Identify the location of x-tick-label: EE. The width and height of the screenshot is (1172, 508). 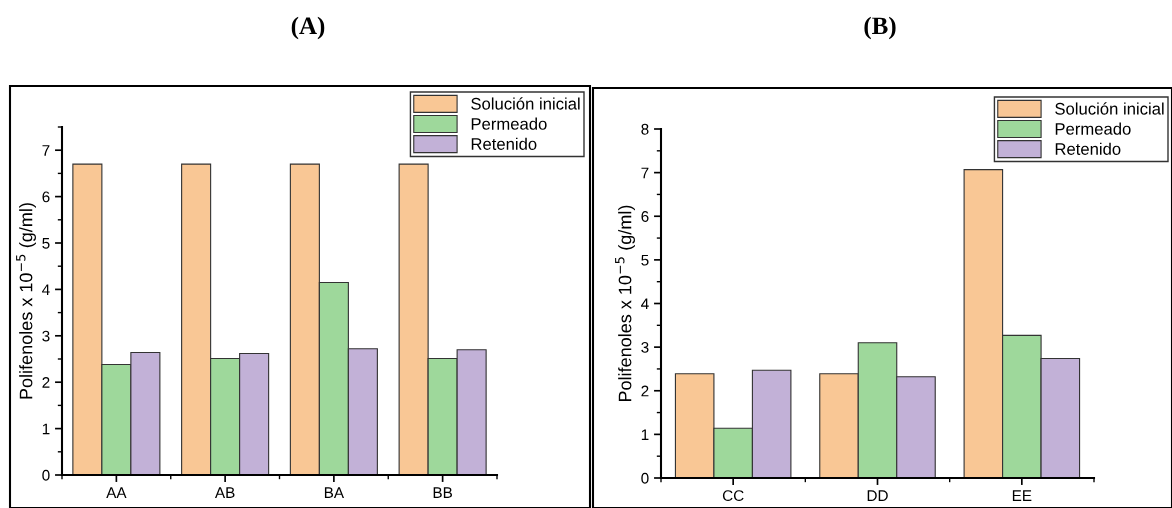
(1022, 495).